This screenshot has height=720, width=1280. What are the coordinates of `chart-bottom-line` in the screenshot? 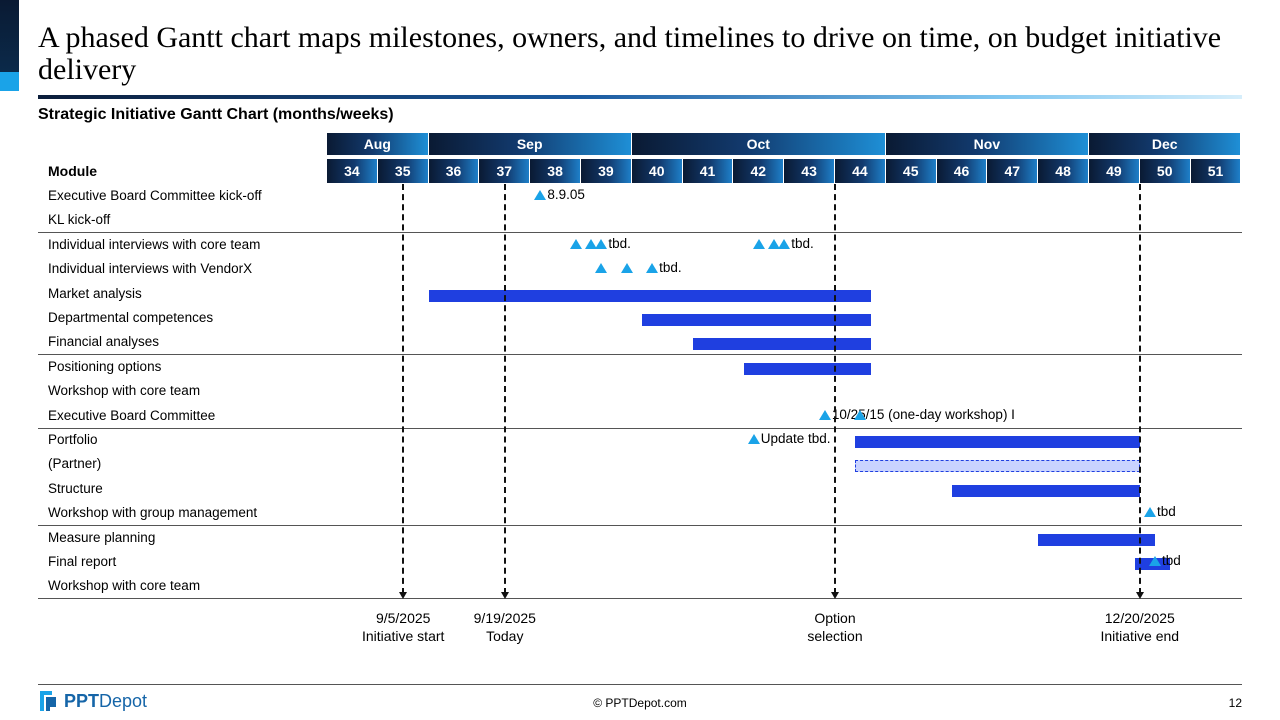 It's located at (640, 599).